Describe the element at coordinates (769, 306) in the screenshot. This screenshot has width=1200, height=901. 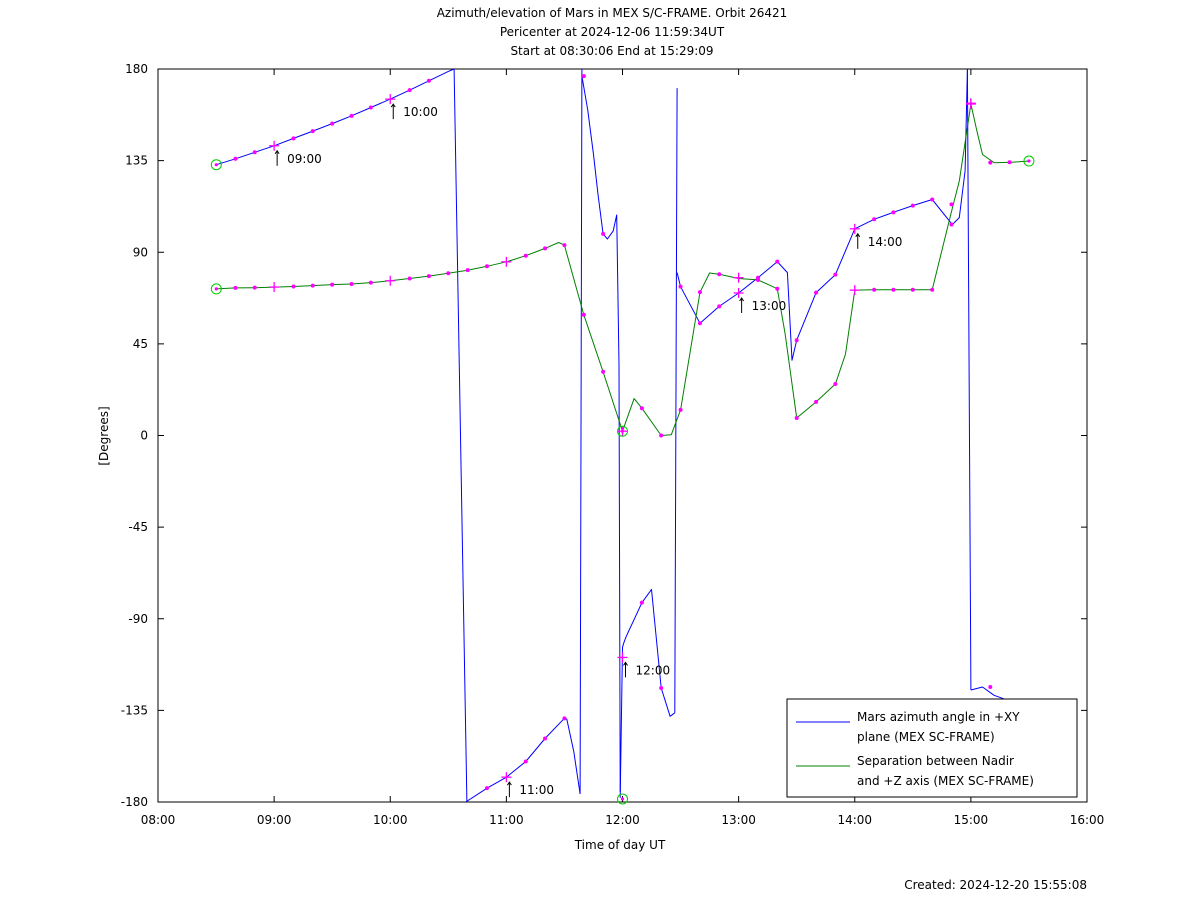
I see `annotation-time-label: 13:00` at that location.